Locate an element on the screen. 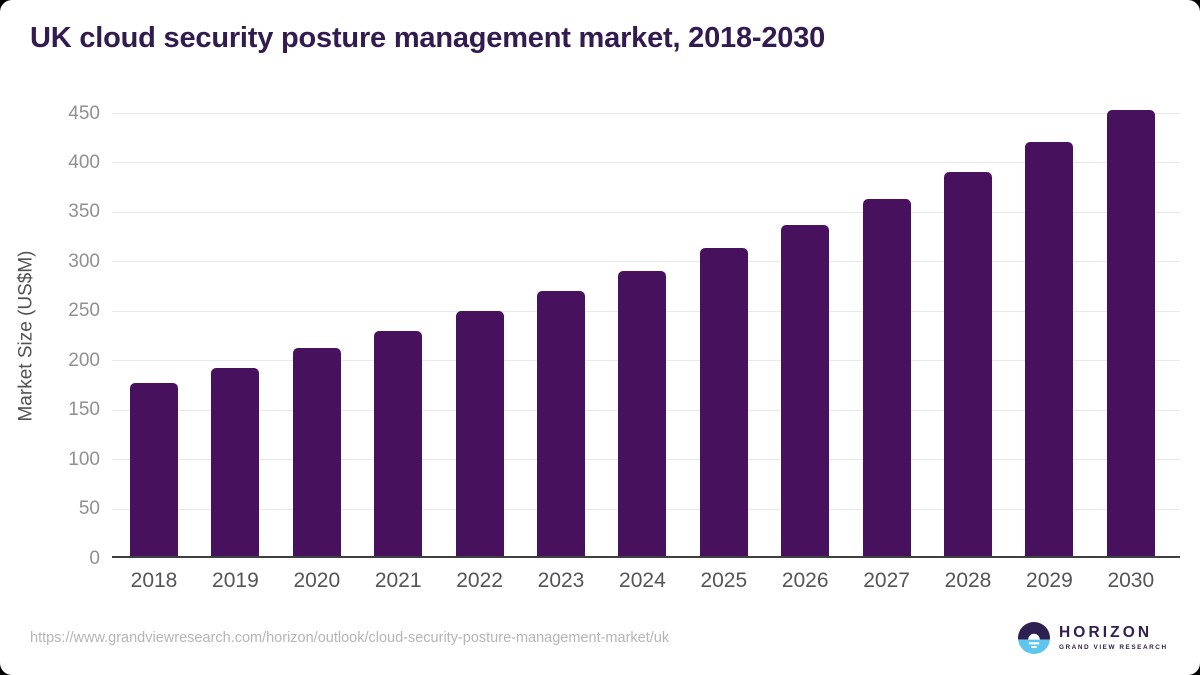 The image size is (1200, 675). bar-2021 is located at coordinates (398, 444).